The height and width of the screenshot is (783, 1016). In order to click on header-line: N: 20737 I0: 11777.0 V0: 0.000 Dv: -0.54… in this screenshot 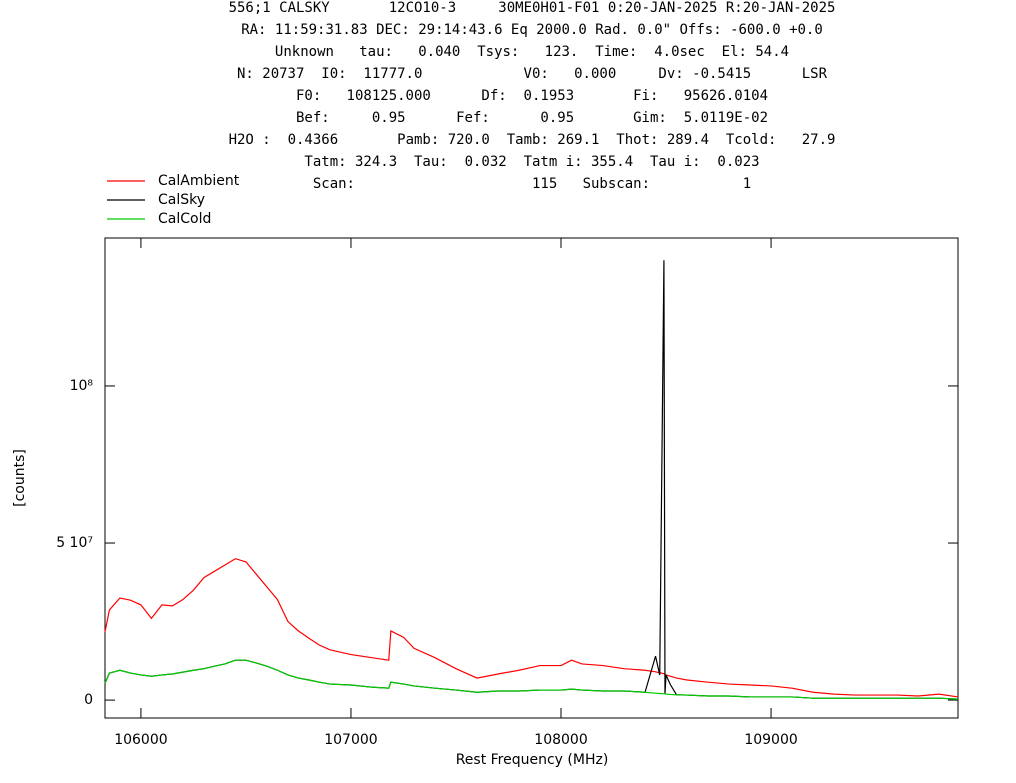, I will do `click(532, 74)`.